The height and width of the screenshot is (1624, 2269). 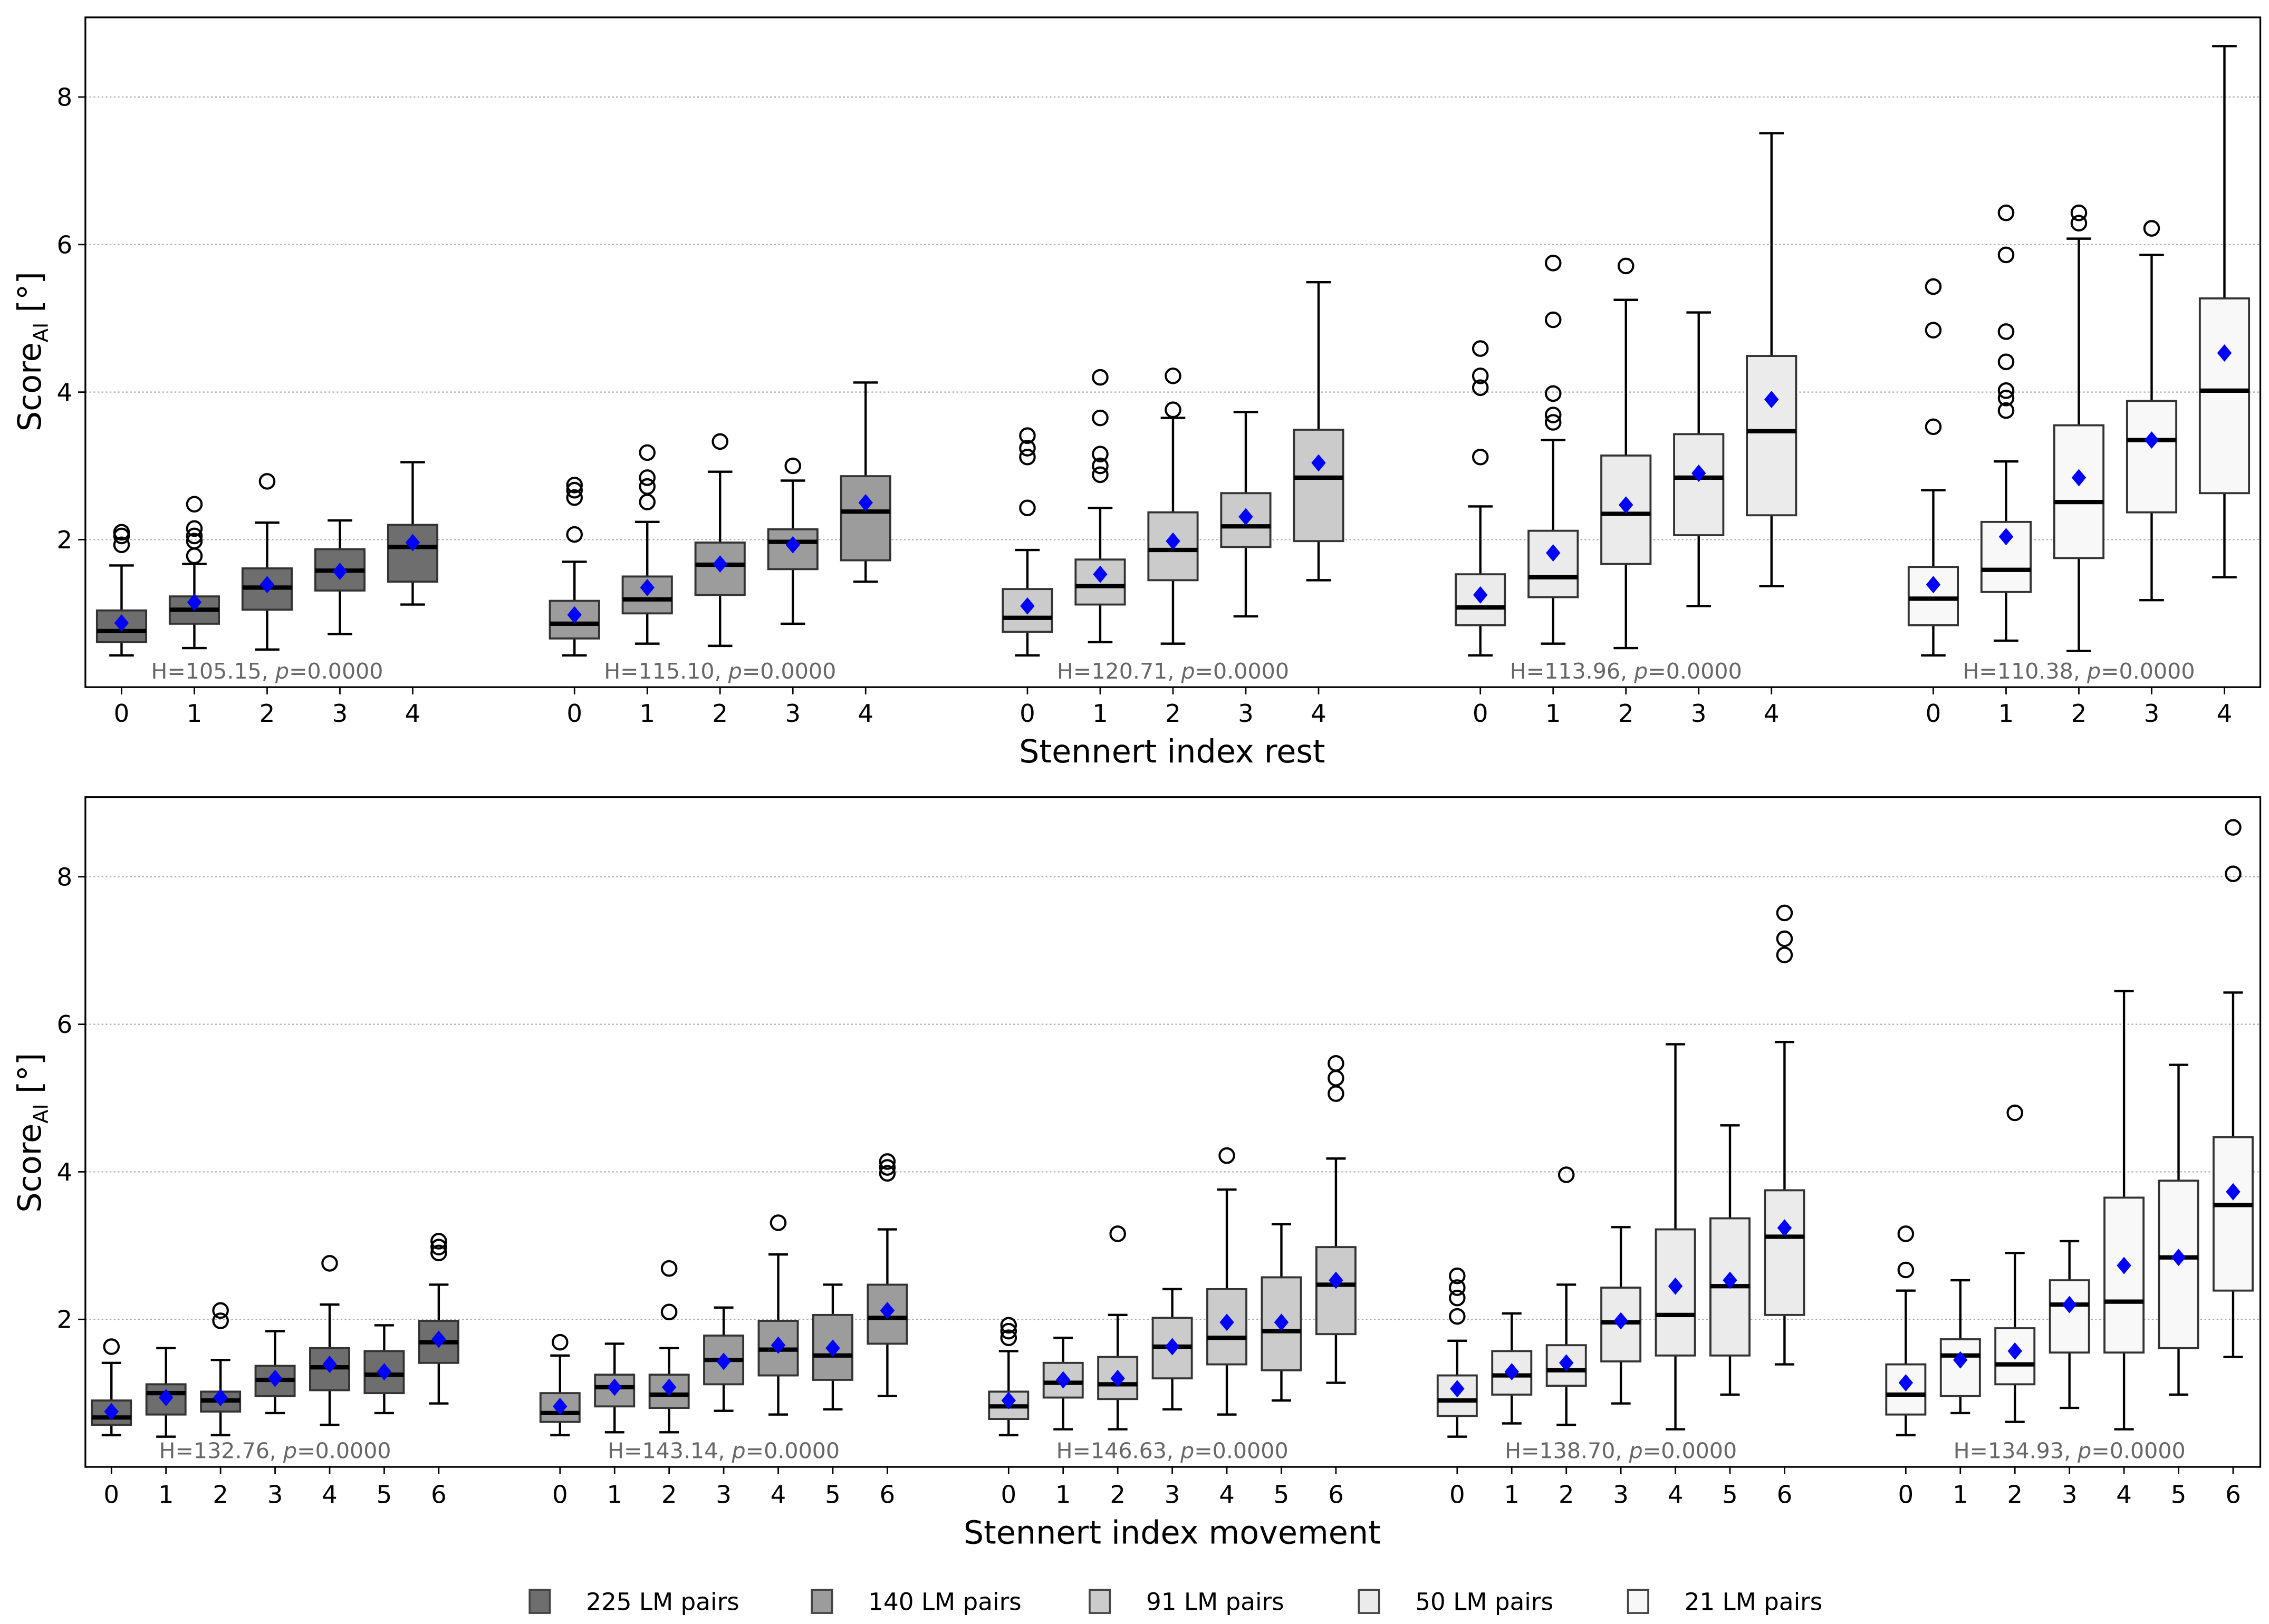 I want to click on kruskal-wallis-annotation: H=132.76, p=0.0000, so click(x=275, y=1451).